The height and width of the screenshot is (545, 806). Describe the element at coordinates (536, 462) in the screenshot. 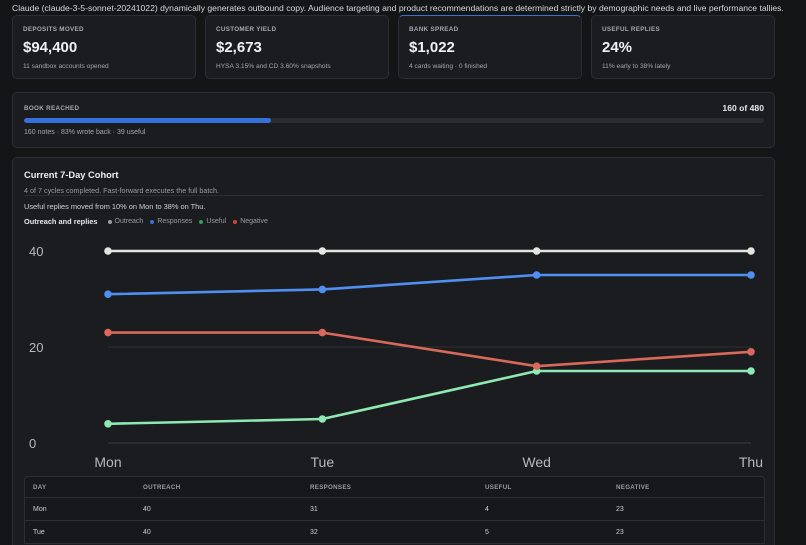

I see `x-tick-label: Wed` at that location.